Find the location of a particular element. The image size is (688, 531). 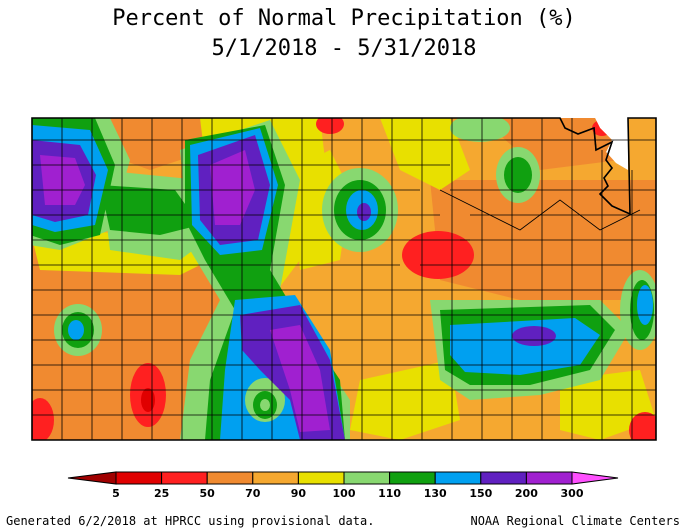

legend-tick-label: 110 is located at coordinates (389, 493).